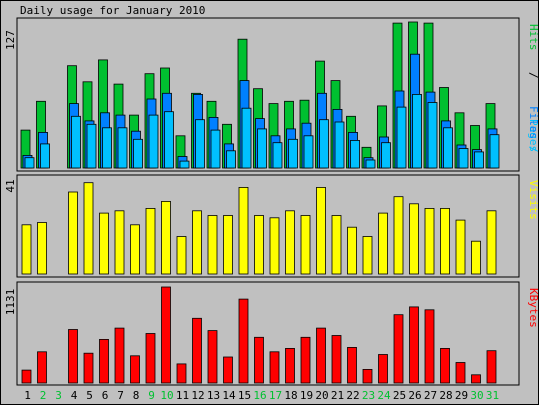  What do you see at coordinates (533, 308) in the screenshot?
I see `legend-kbytes: KBytes` at bounding box center [533, 308].